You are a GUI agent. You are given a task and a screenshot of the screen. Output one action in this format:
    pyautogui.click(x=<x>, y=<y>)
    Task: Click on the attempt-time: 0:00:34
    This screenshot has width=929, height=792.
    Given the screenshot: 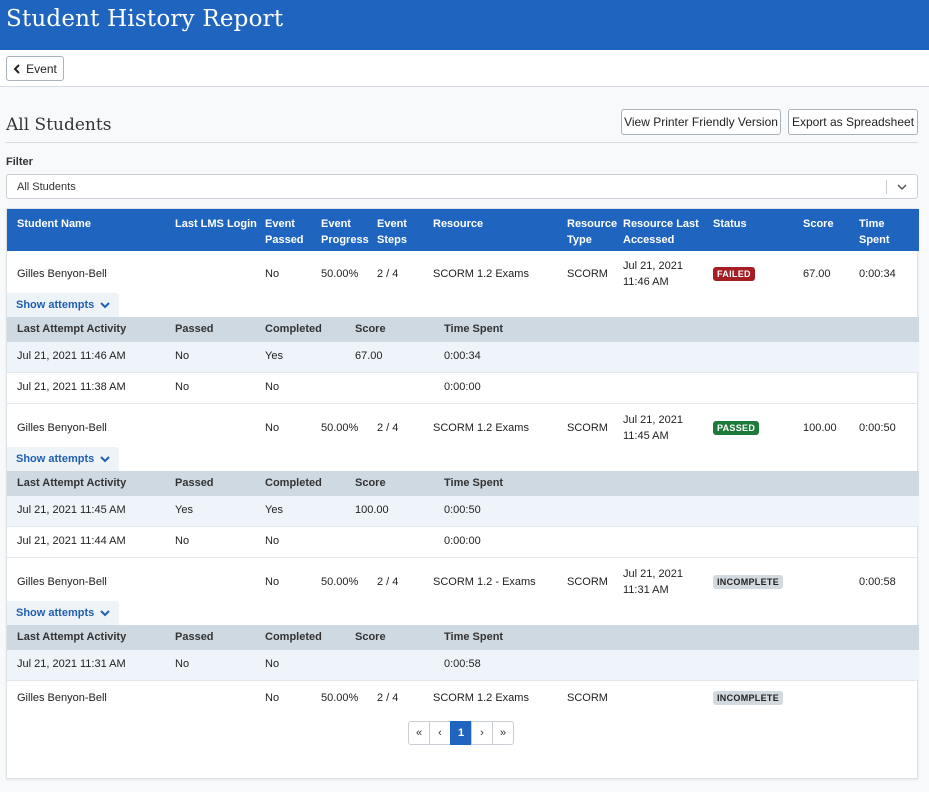 What is the action you would take?
    pyautogui.click(x=462, y=356)
    